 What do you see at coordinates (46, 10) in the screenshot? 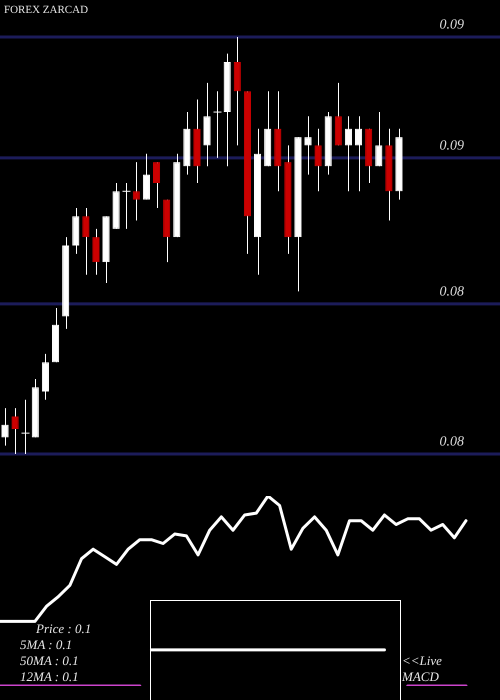
I see `chart-title: FOREX ZARCAD` at bounding box center [46, 10].